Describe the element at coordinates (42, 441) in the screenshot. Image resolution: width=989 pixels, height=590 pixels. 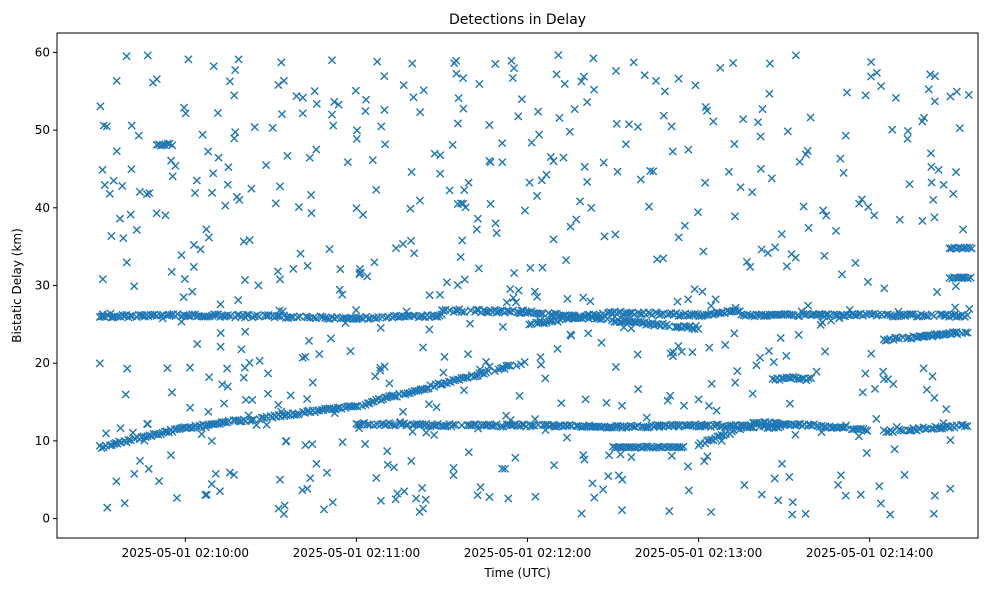
I see `y-tick-label: 10` at that location.